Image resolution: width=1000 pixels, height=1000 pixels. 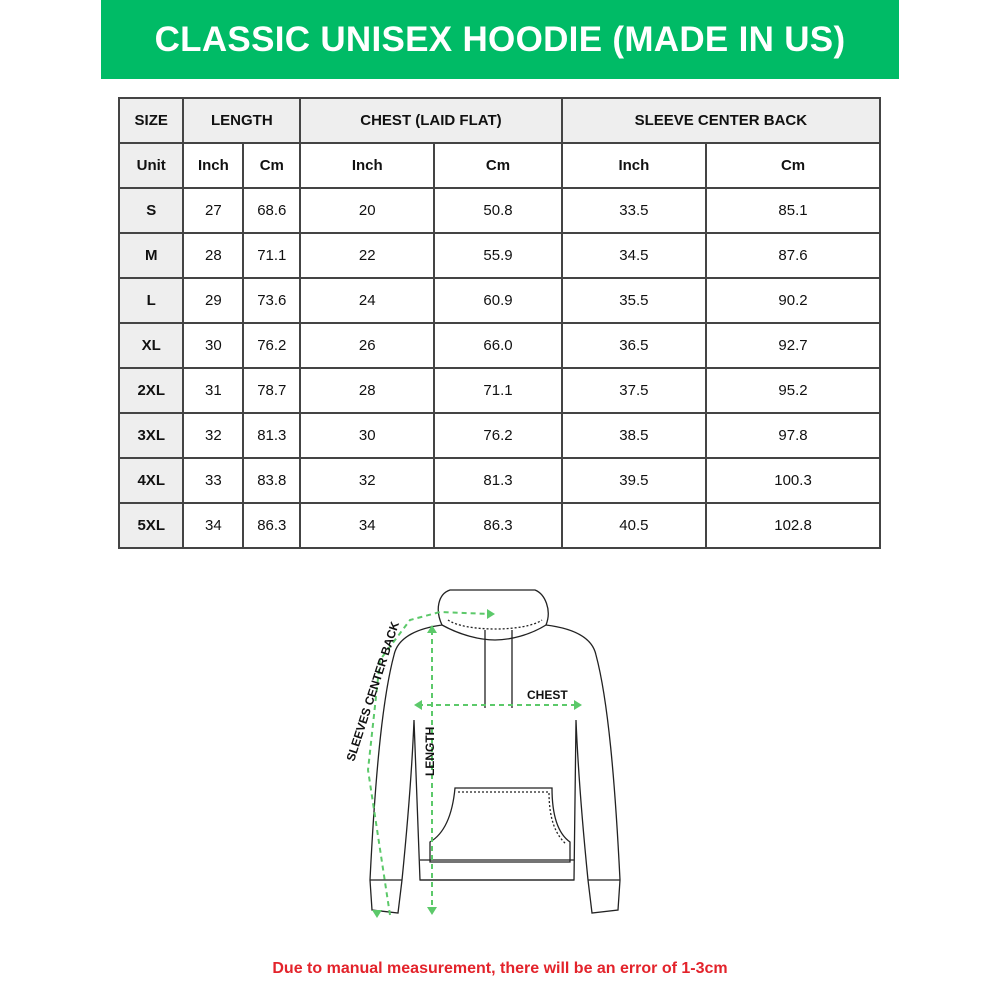 What do you see at coordinates (495, 751) in the screenshot?
I see `hoodie-outline` at bounding box center [495, 751].